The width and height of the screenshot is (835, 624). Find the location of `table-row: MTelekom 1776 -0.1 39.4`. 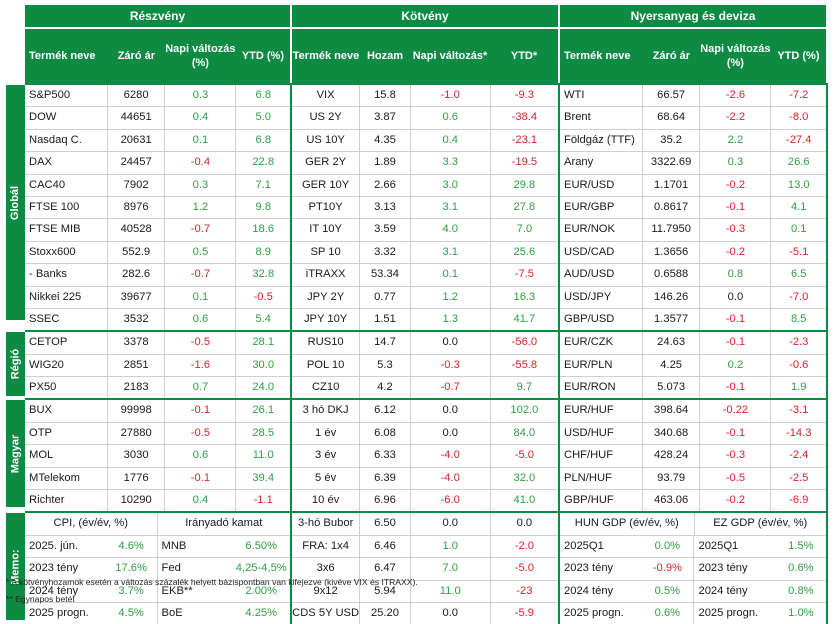

table-row: MTelekom 1776 -0.1 39.4 is located at coordinates (157, 479).